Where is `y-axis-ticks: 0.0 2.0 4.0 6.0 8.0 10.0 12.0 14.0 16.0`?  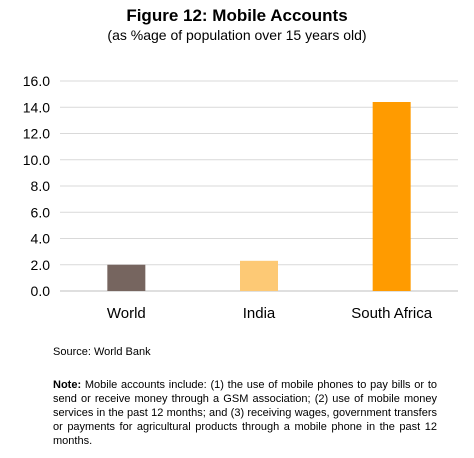 y-axis-ticks: 0.0 2.0 4.0 6.0 8.0 10.0 12.0 14.0 16.0 is located at coordinates (36, 186).